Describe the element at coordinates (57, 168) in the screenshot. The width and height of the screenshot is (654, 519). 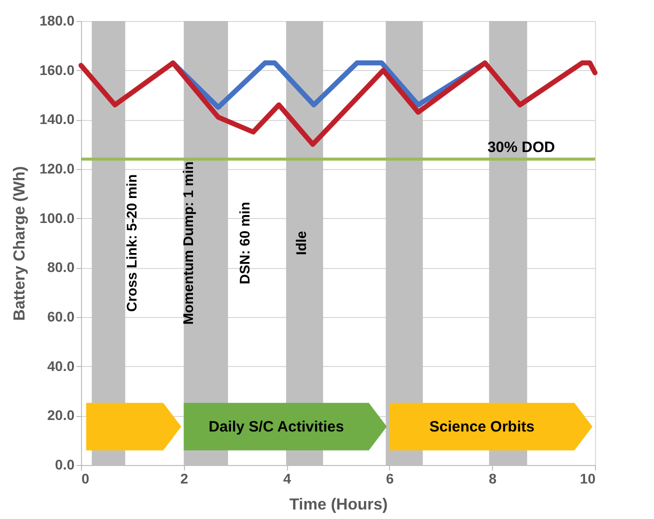
I see `y-tick-label: 120.0` at that location.